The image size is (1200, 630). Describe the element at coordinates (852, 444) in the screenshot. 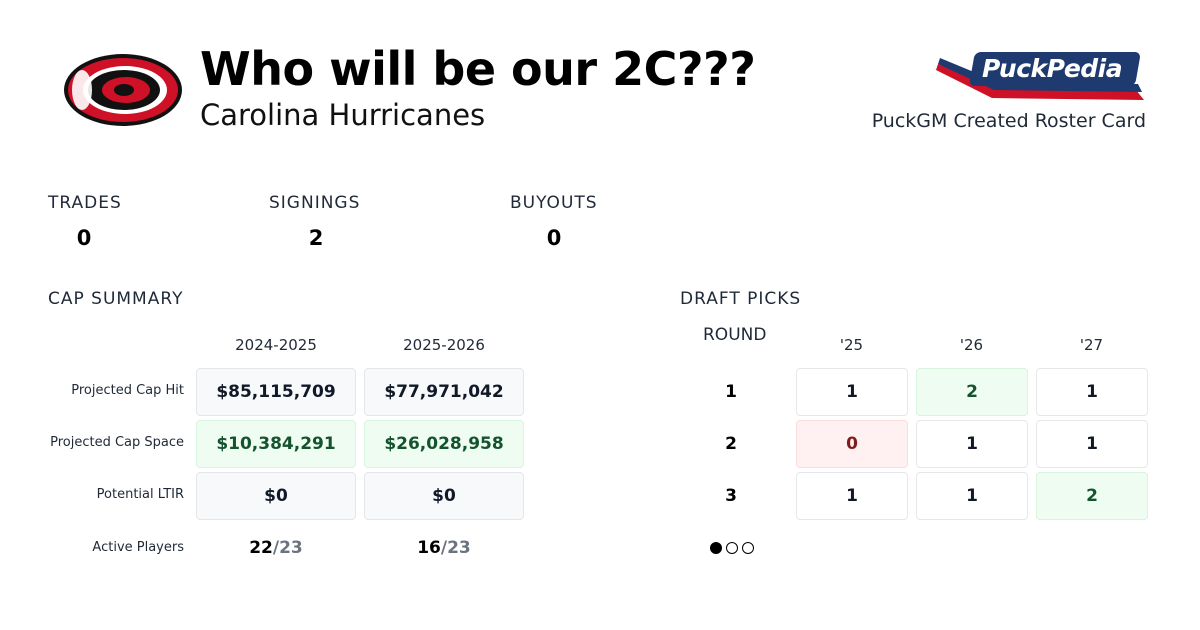

I see `pick-cell: 0` at that location.